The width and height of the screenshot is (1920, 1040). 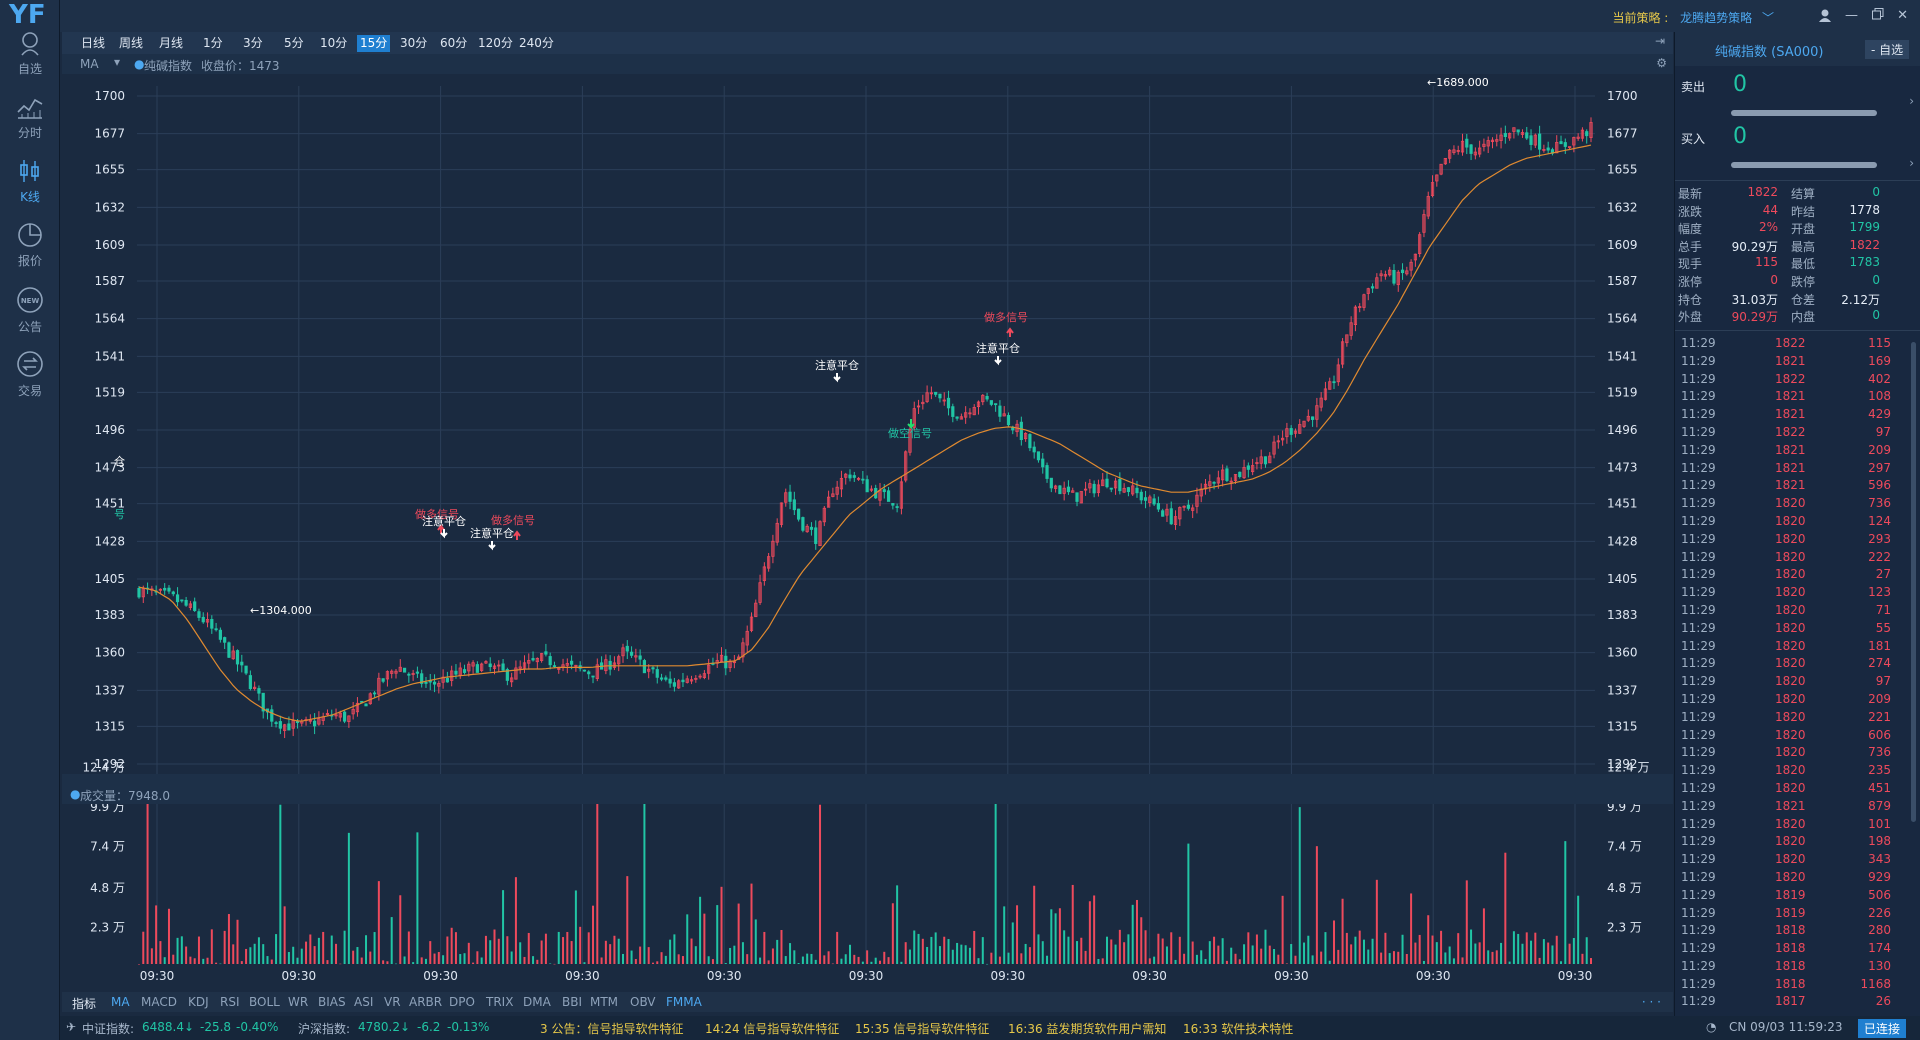 What do you see at coordinates (536, 43) in the screenshot?
I see `tf-240m: 240分` at bounding box center [536, 43].